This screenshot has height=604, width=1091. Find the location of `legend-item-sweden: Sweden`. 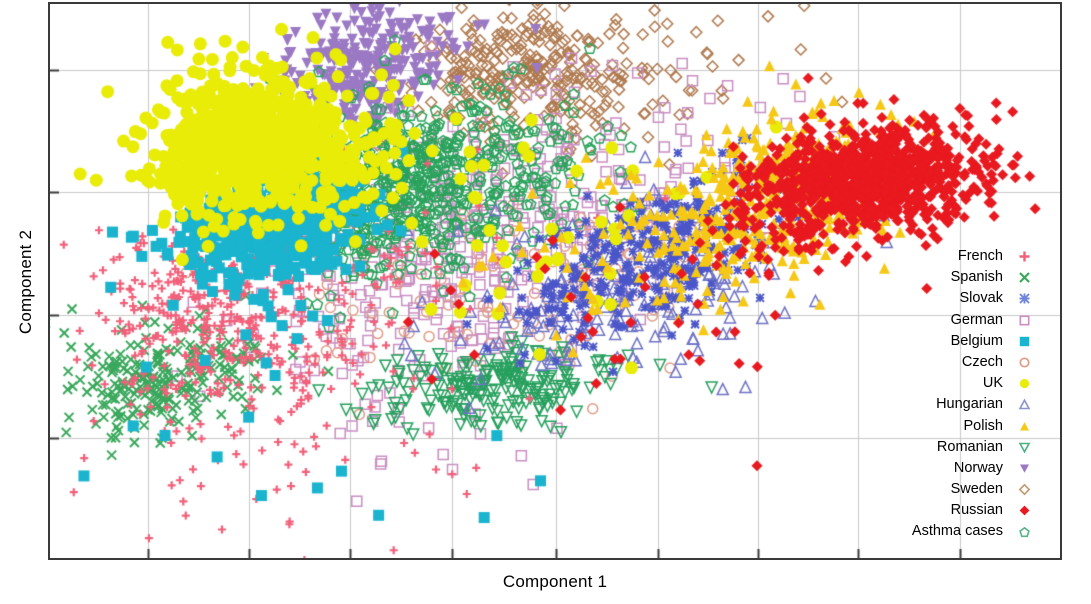

legend-item-sweden: Sweden is located at coordinates (961, 489).